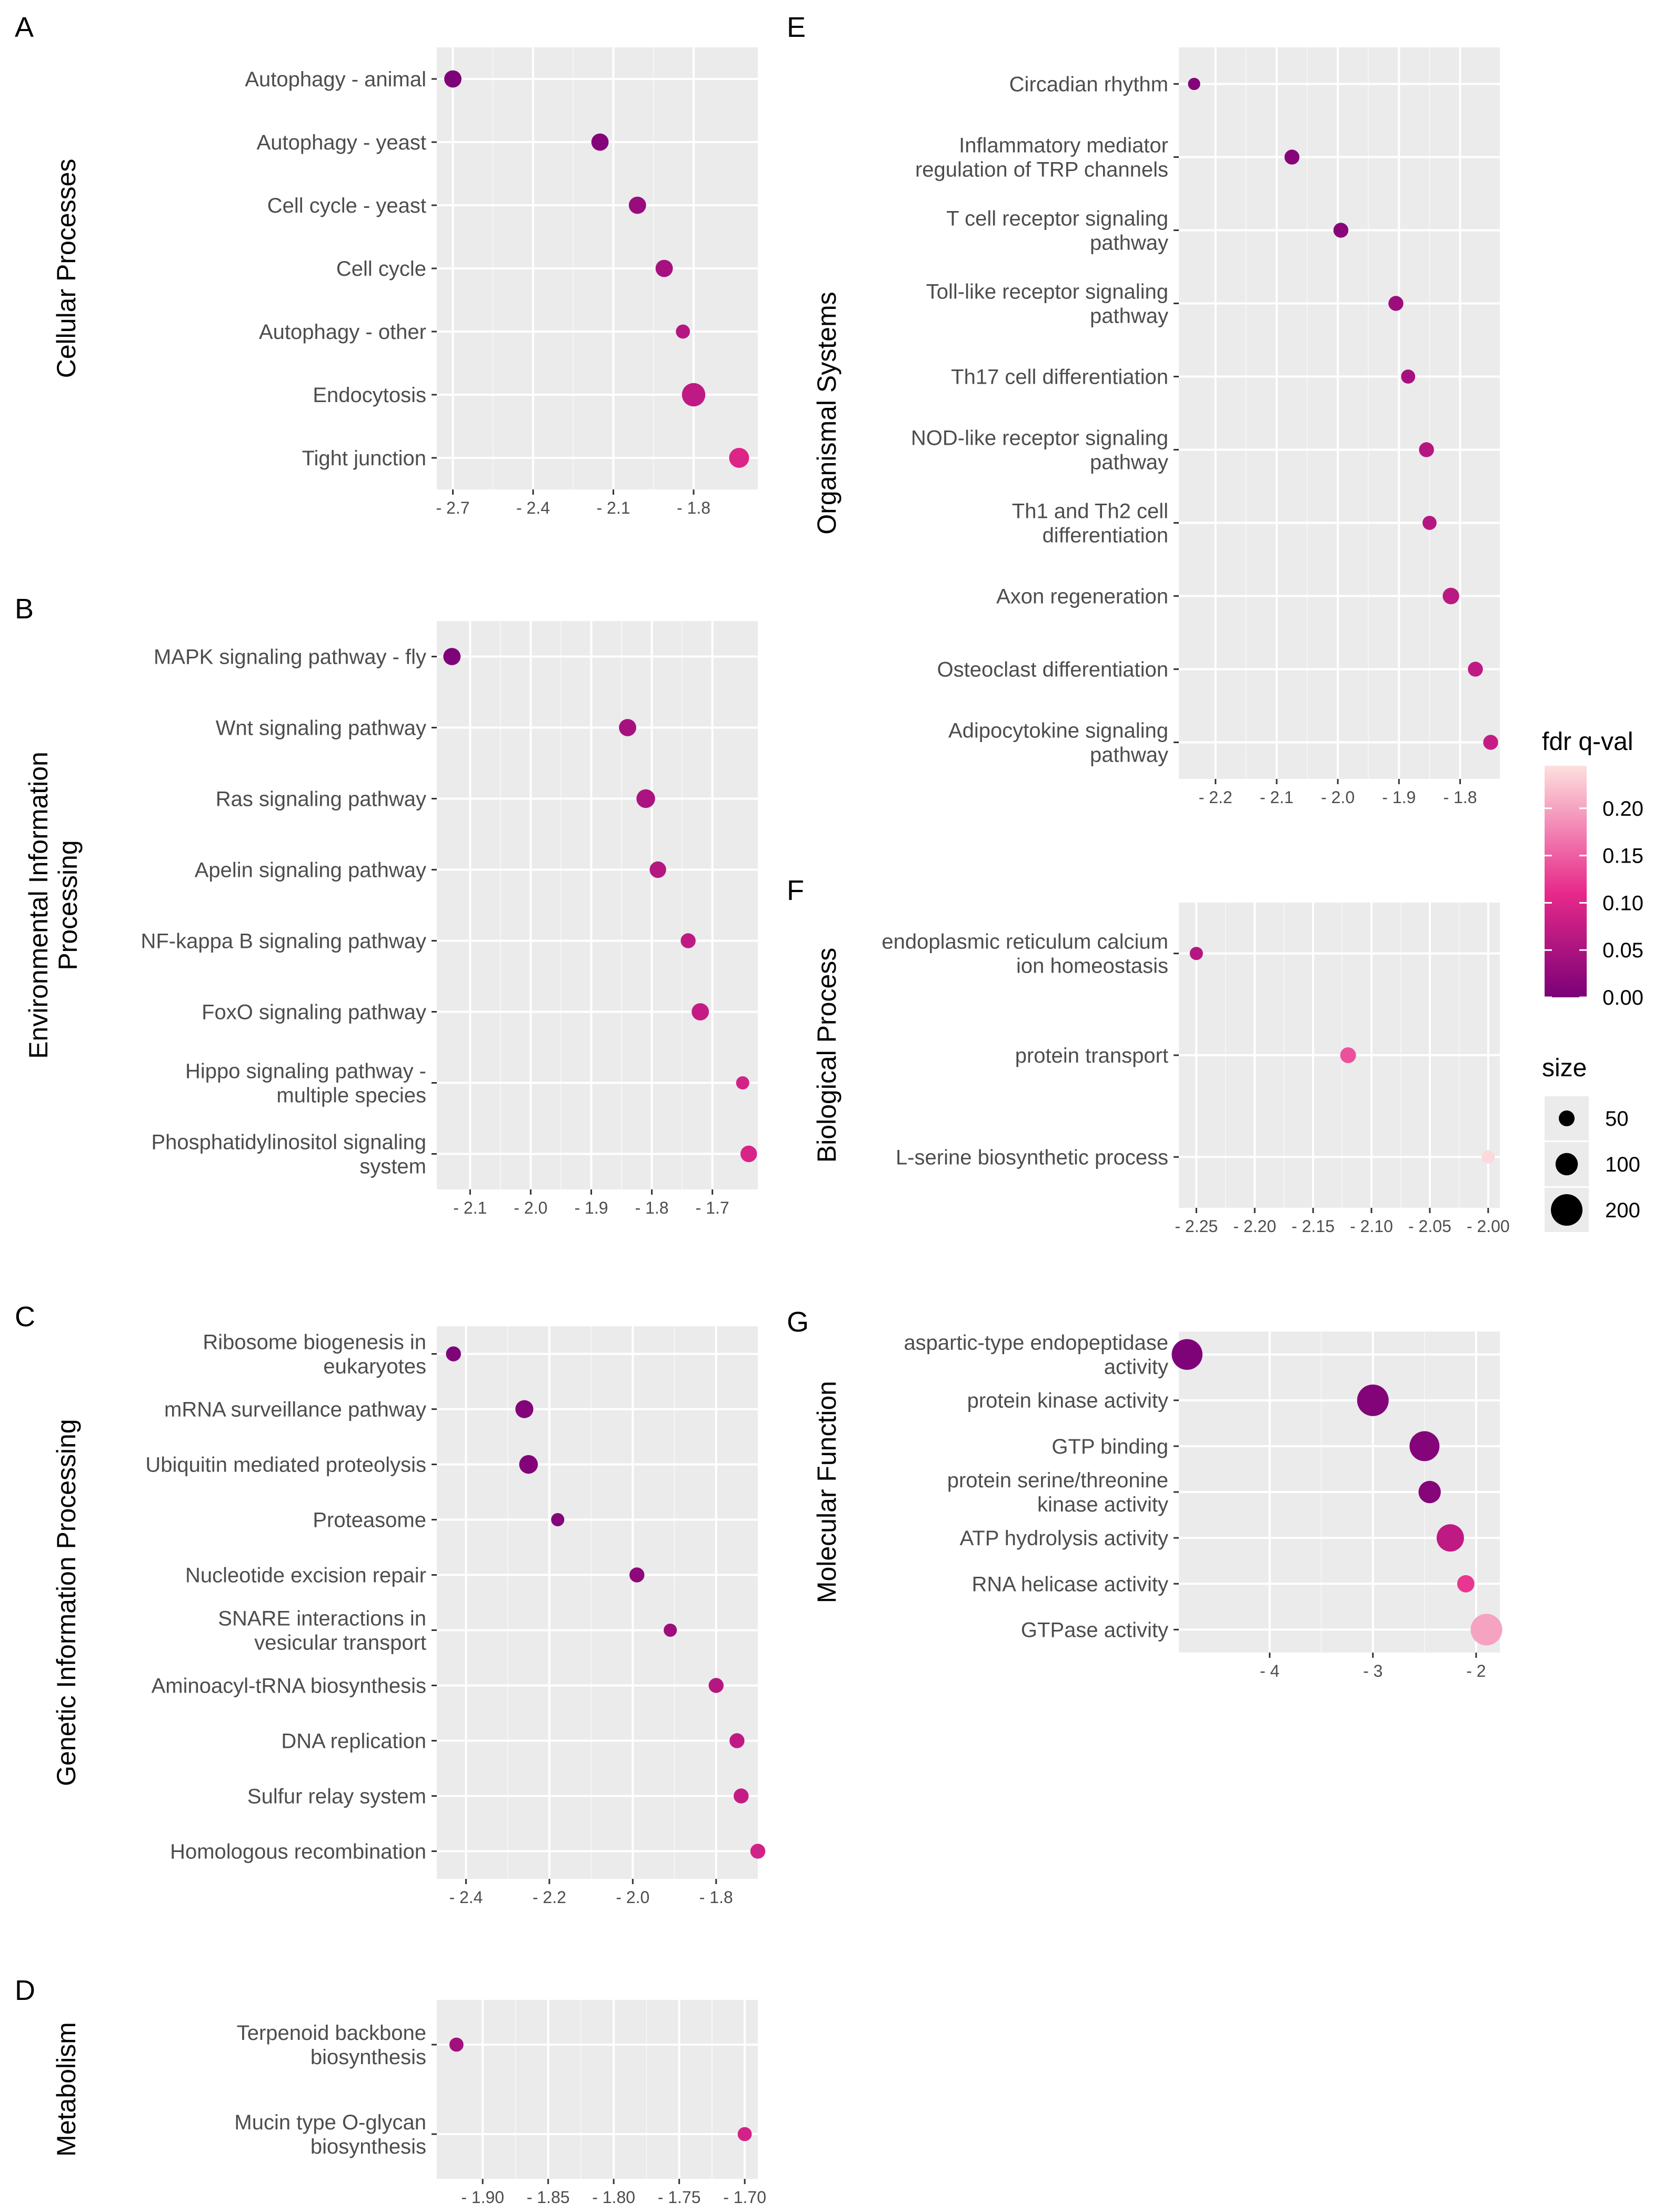 This screenshot has height=2212, width=1663. What do you see at coordinates (330, 2134) in the screenshot?
I see `y-tick-label: Mucin type O-glycan biosynthesis` at bounding box center [330, 2134].